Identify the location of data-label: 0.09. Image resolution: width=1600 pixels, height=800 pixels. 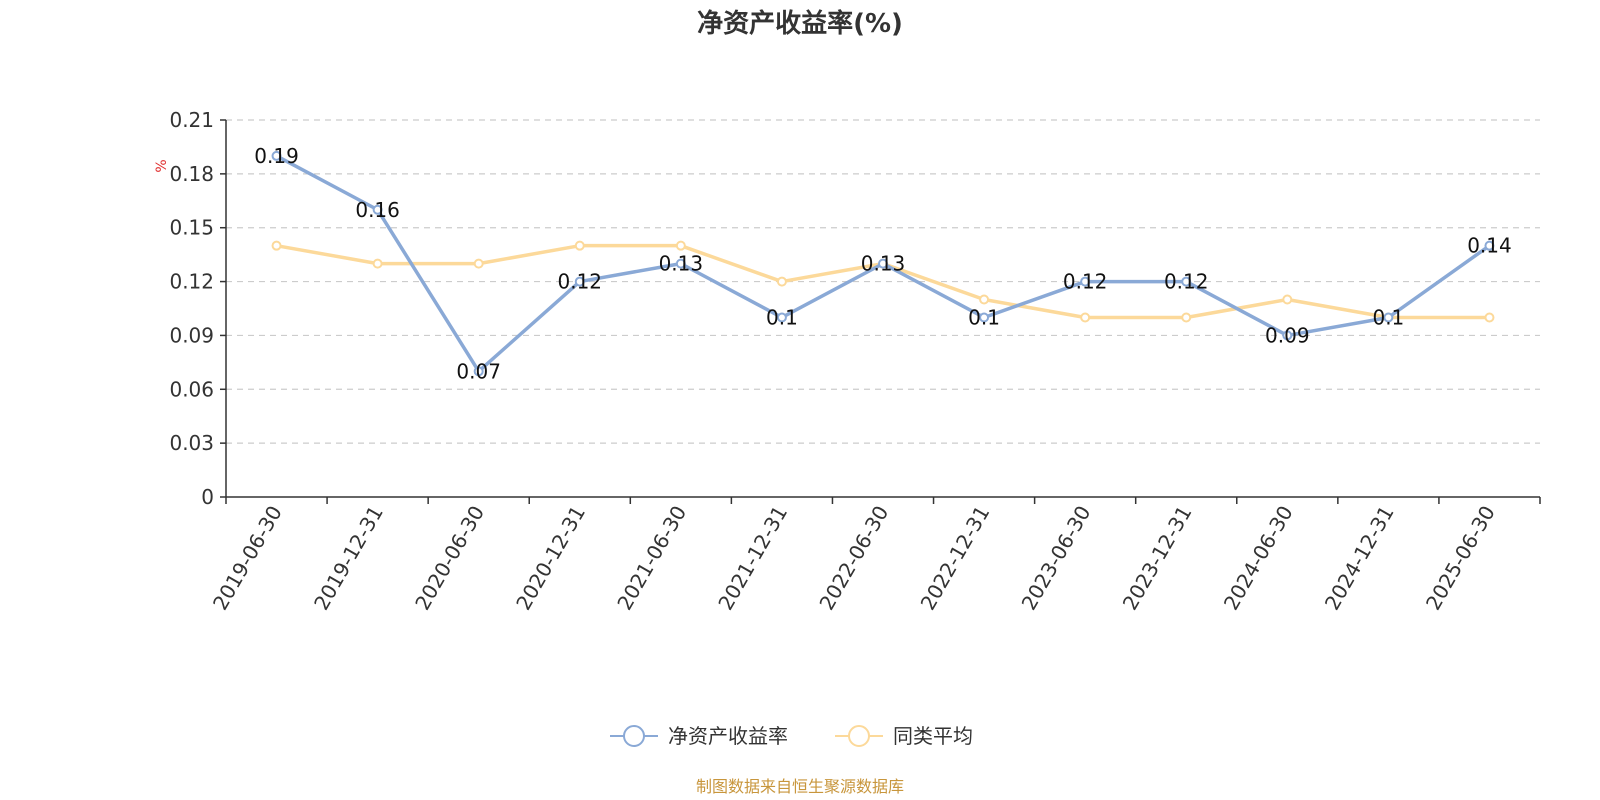
(1287, 335).